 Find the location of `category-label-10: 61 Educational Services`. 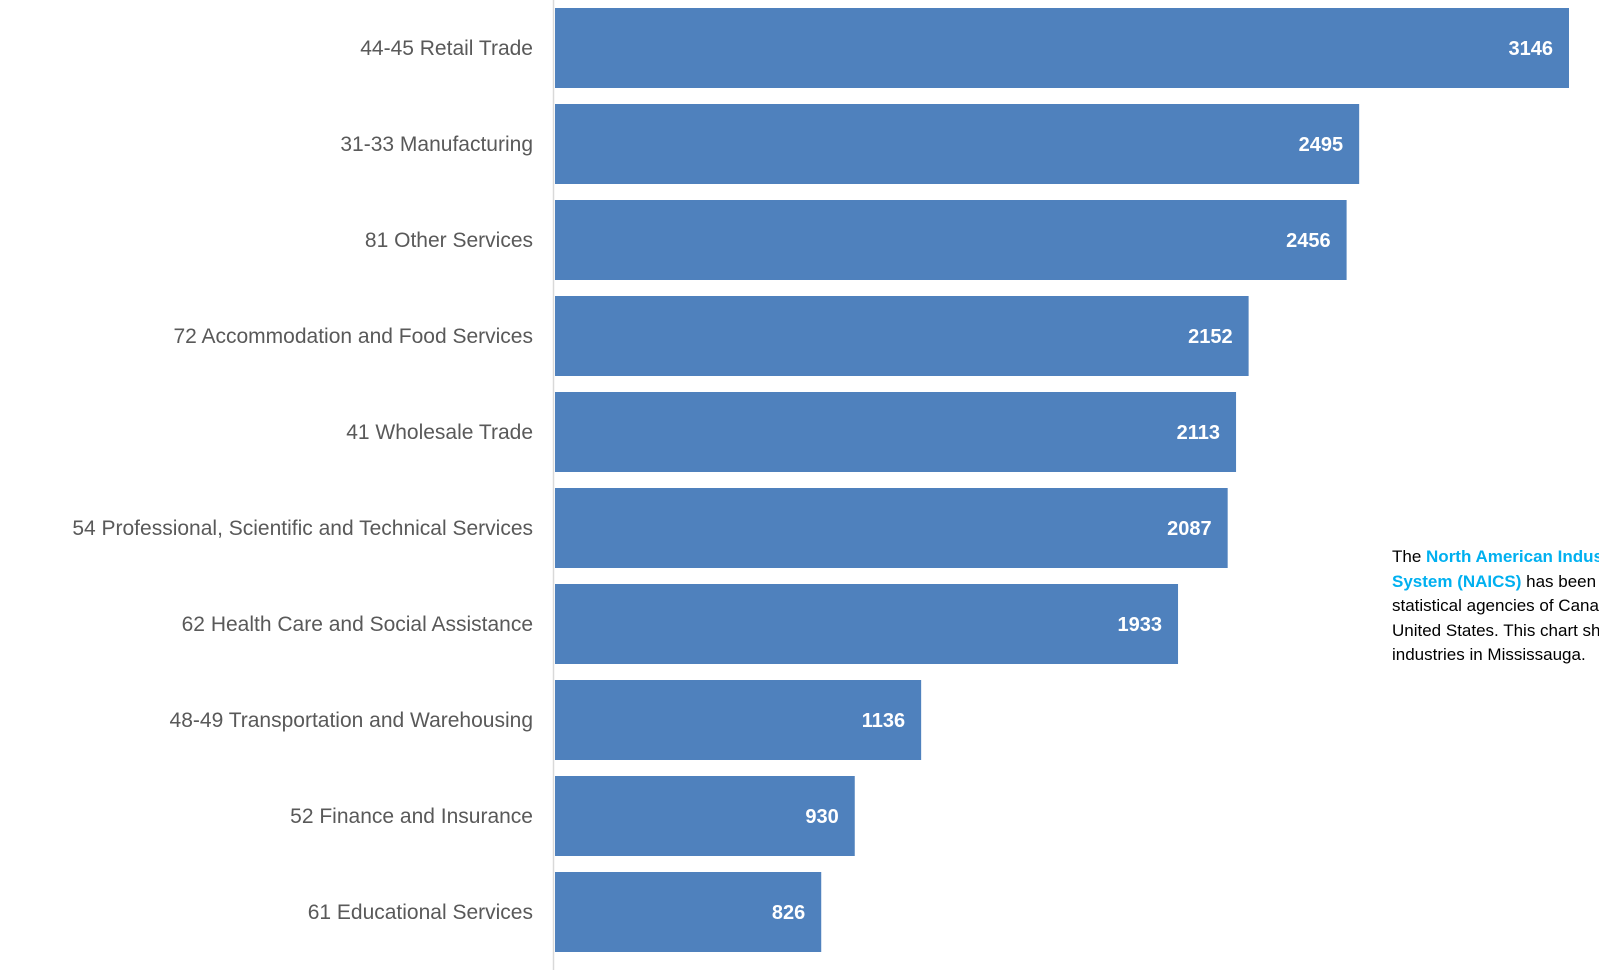

category-label-10: 61 Educational Services is located at coordinates (420, 912).